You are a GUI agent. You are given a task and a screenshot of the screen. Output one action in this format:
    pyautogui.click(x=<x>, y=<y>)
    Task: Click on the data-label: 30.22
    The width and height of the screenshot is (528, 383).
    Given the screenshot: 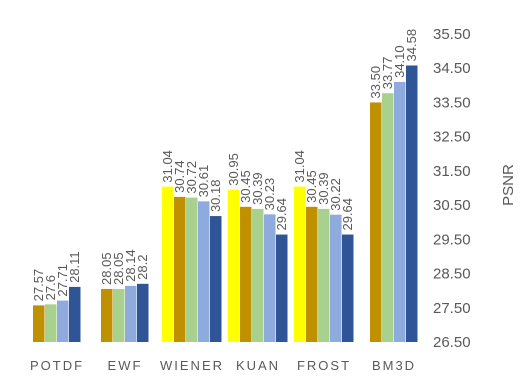 What is the action you would take?
    pyautogui.click(x=335, y=194)
    